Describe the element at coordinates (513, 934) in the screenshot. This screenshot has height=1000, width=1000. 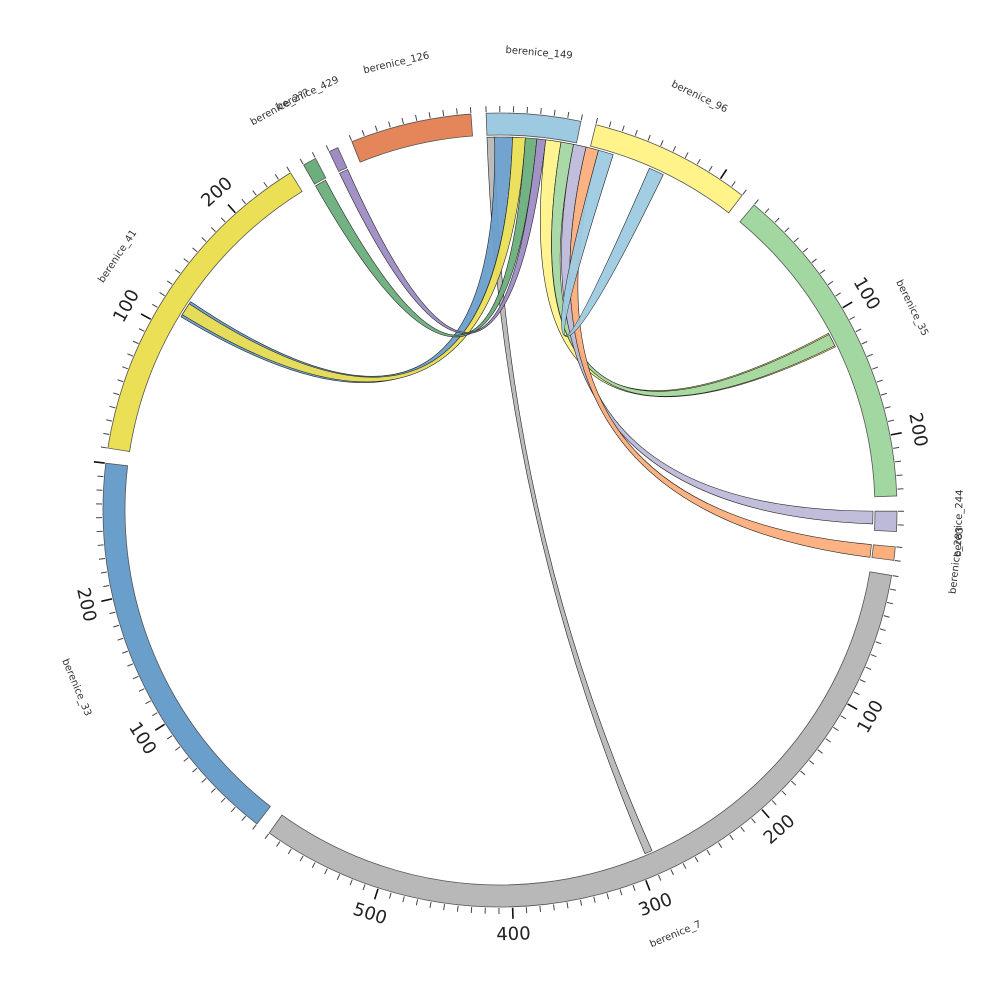
I see `tick-label: 400` at that location.